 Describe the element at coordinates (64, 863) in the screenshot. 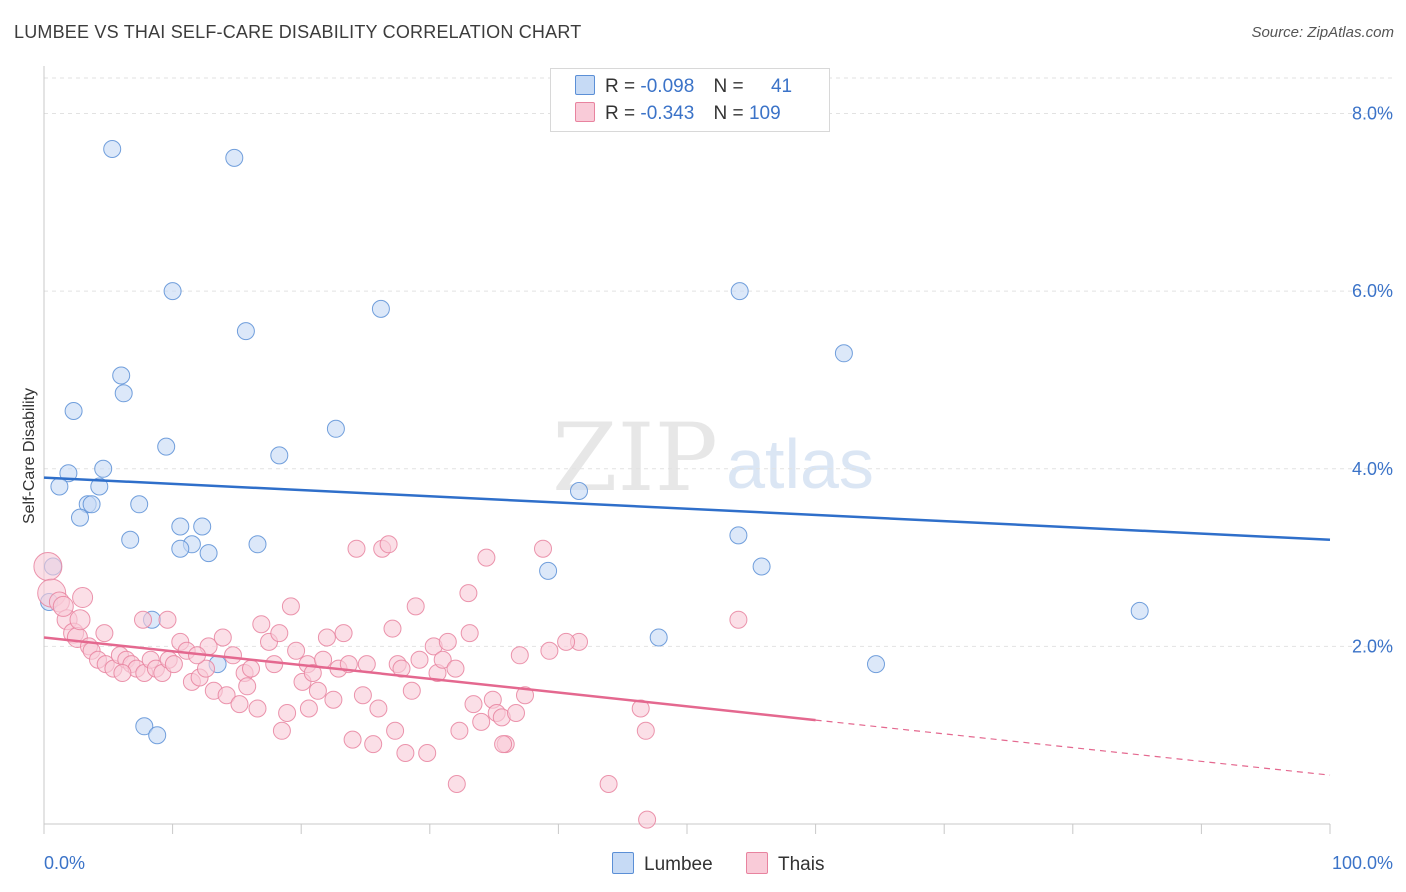

I see `x-tick-label: 0.0%` at that location.